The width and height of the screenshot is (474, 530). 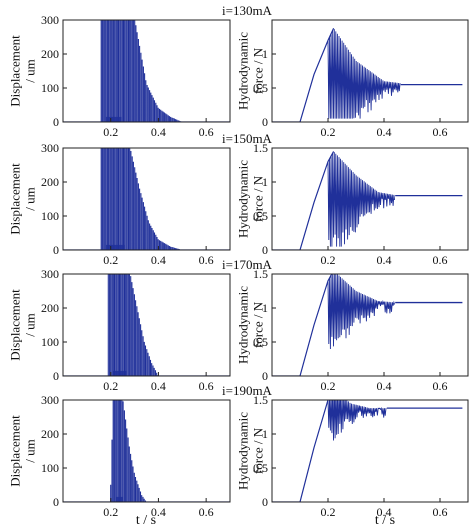 What do you see at coordinates (314, 451) in the screenshot?
I see `force-rise` at bounding box center [314, 451].